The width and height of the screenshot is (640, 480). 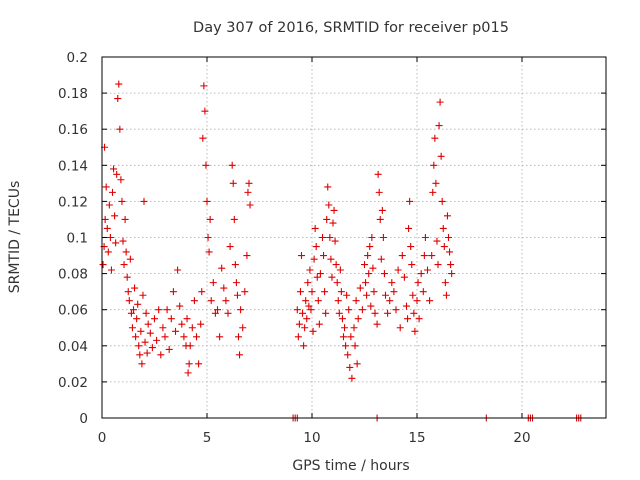 I want to click on y-tick-label: 0.02, so click(x=73, y=383).